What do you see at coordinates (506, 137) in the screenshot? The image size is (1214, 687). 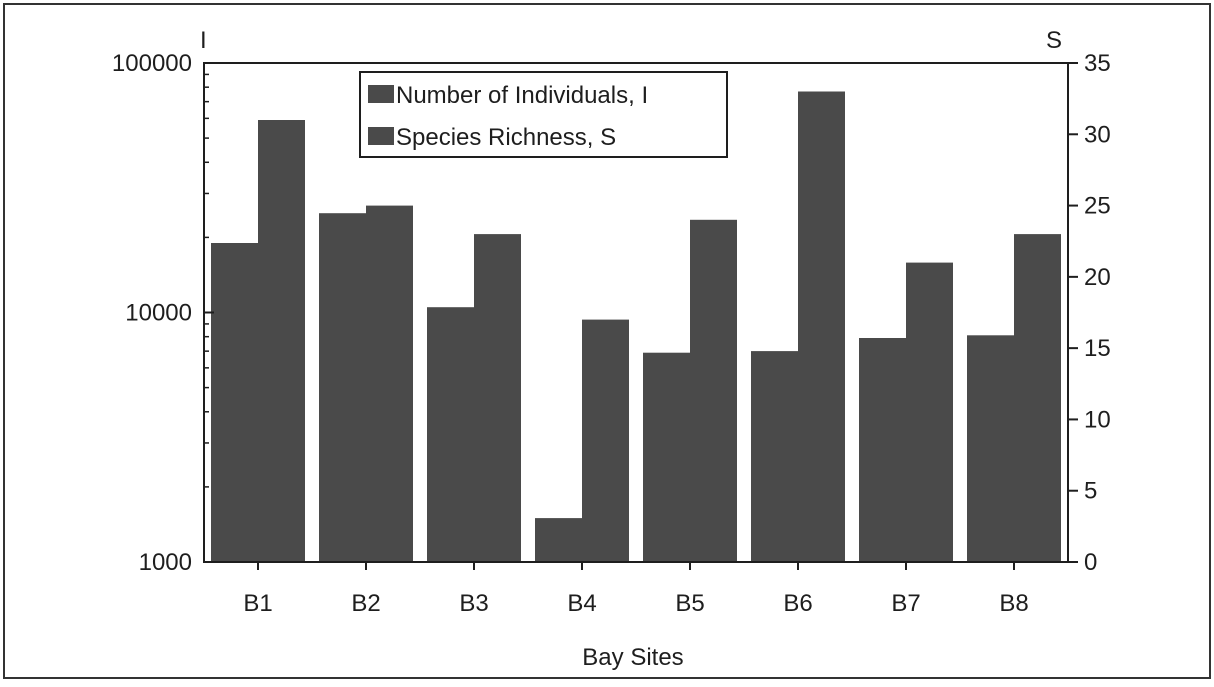 I see `legend-label-richness: Species Richness, S` at bounding box center [506, 137].